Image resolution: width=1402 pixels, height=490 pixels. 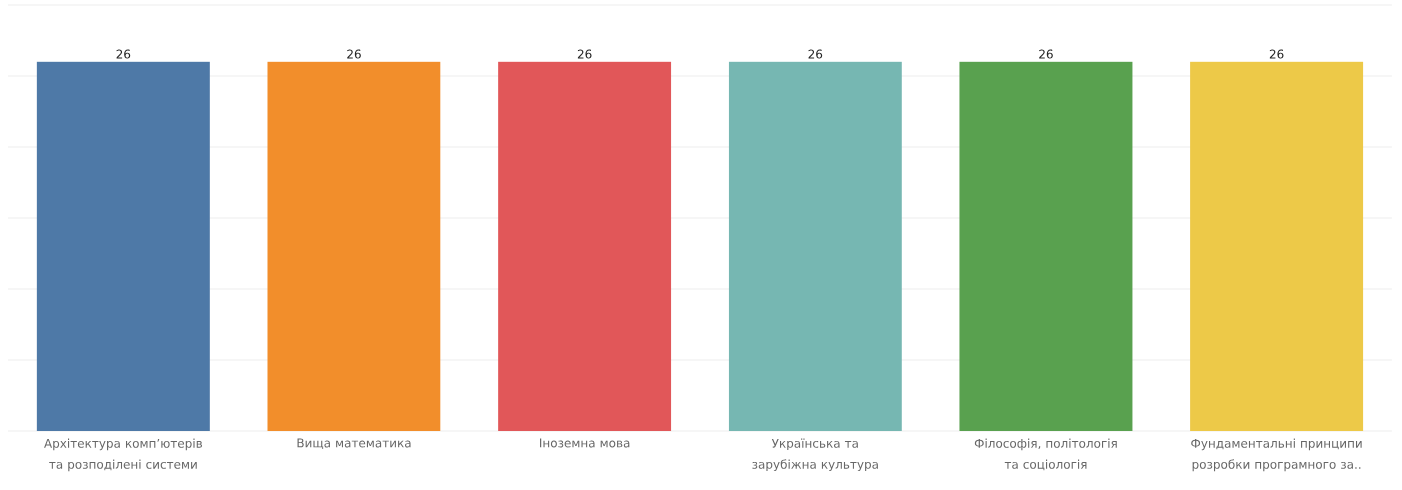 I want to click on x-tick-label: Українська та зарубіжна культура, so click(x=815, y=455).